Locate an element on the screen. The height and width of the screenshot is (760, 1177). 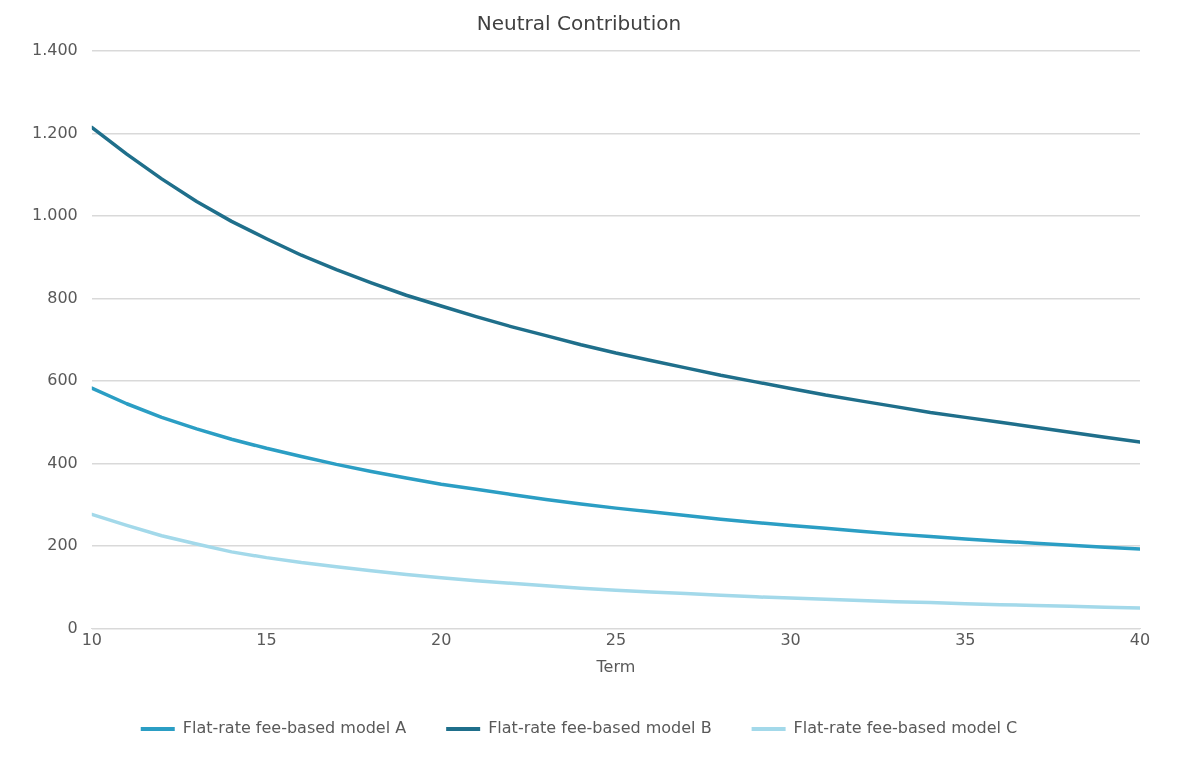
x-tick-label: 30 is located at coordinates (790, 640).